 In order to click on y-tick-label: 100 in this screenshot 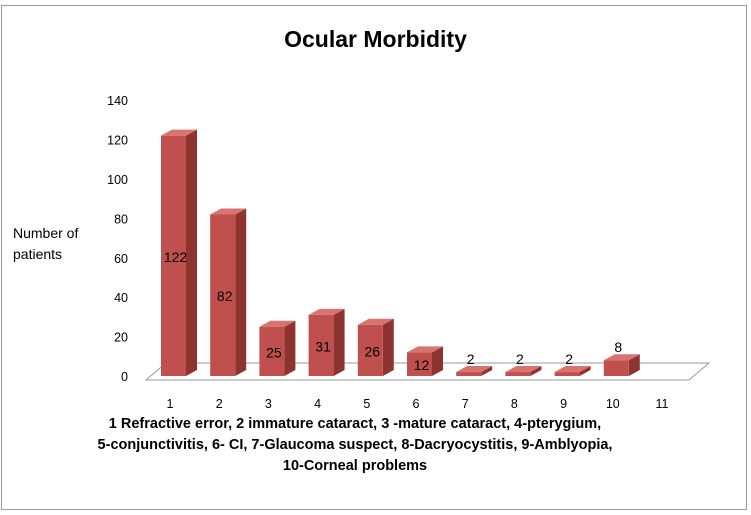, I will do `click(117, 180)`.